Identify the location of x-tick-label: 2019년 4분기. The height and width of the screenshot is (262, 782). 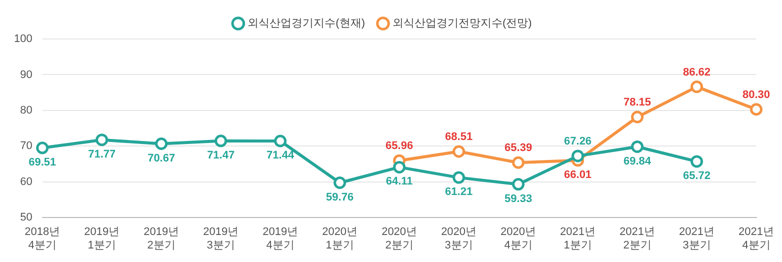
(280, 239).